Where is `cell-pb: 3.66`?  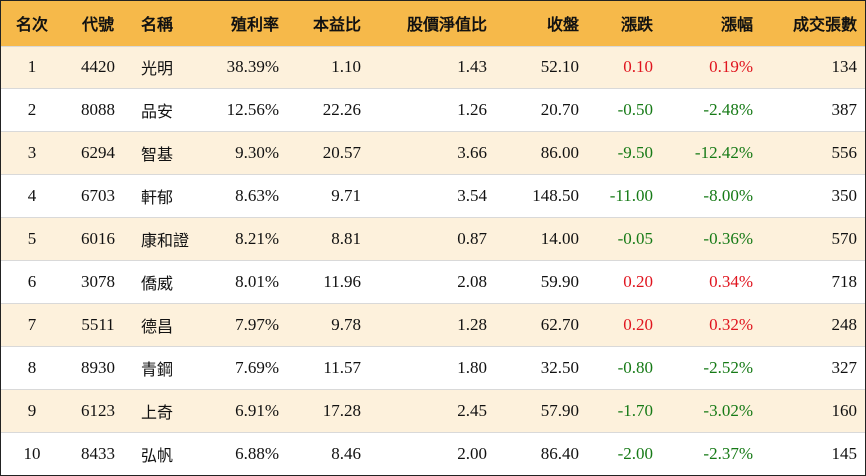
cell-pb: 3.66 is located at coordinates (472, 153).